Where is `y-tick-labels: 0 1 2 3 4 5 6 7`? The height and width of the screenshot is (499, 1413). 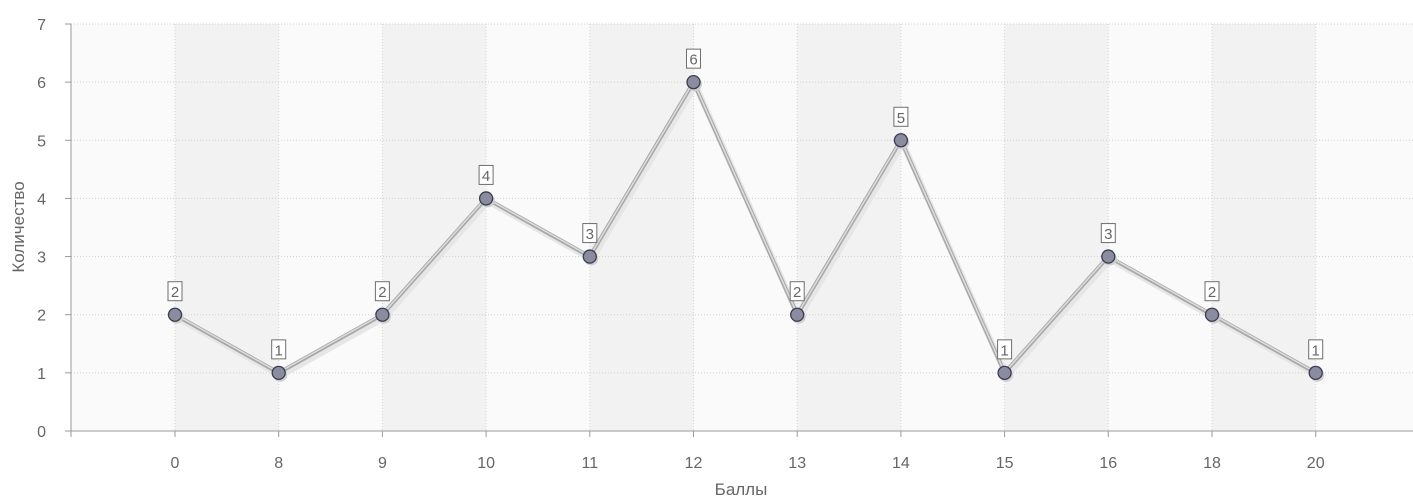
y-tick-labels: 0 1 2 3 4 5 6 7 is located at coordinates (41, 229).